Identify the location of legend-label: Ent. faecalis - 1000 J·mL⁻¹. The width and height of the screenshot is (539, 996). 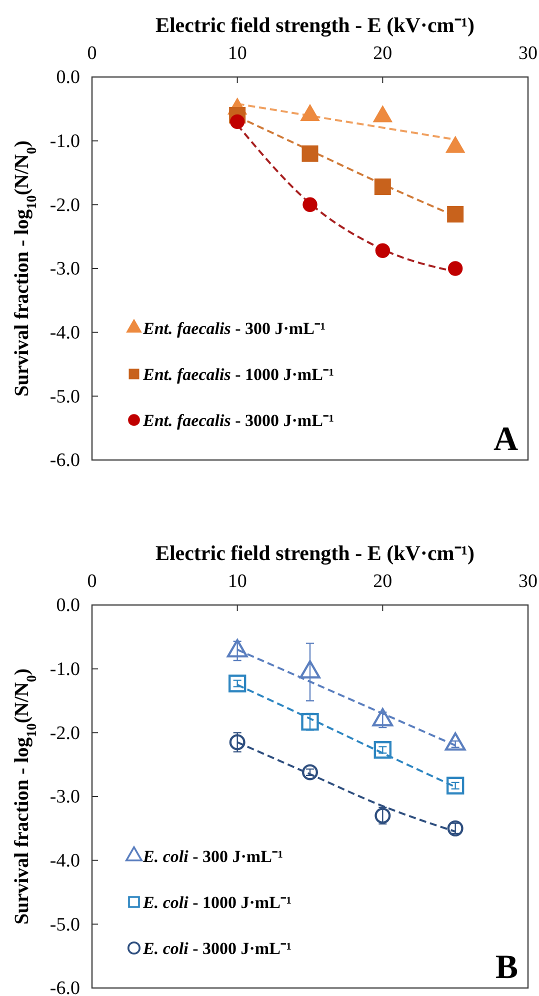
(238, 374).